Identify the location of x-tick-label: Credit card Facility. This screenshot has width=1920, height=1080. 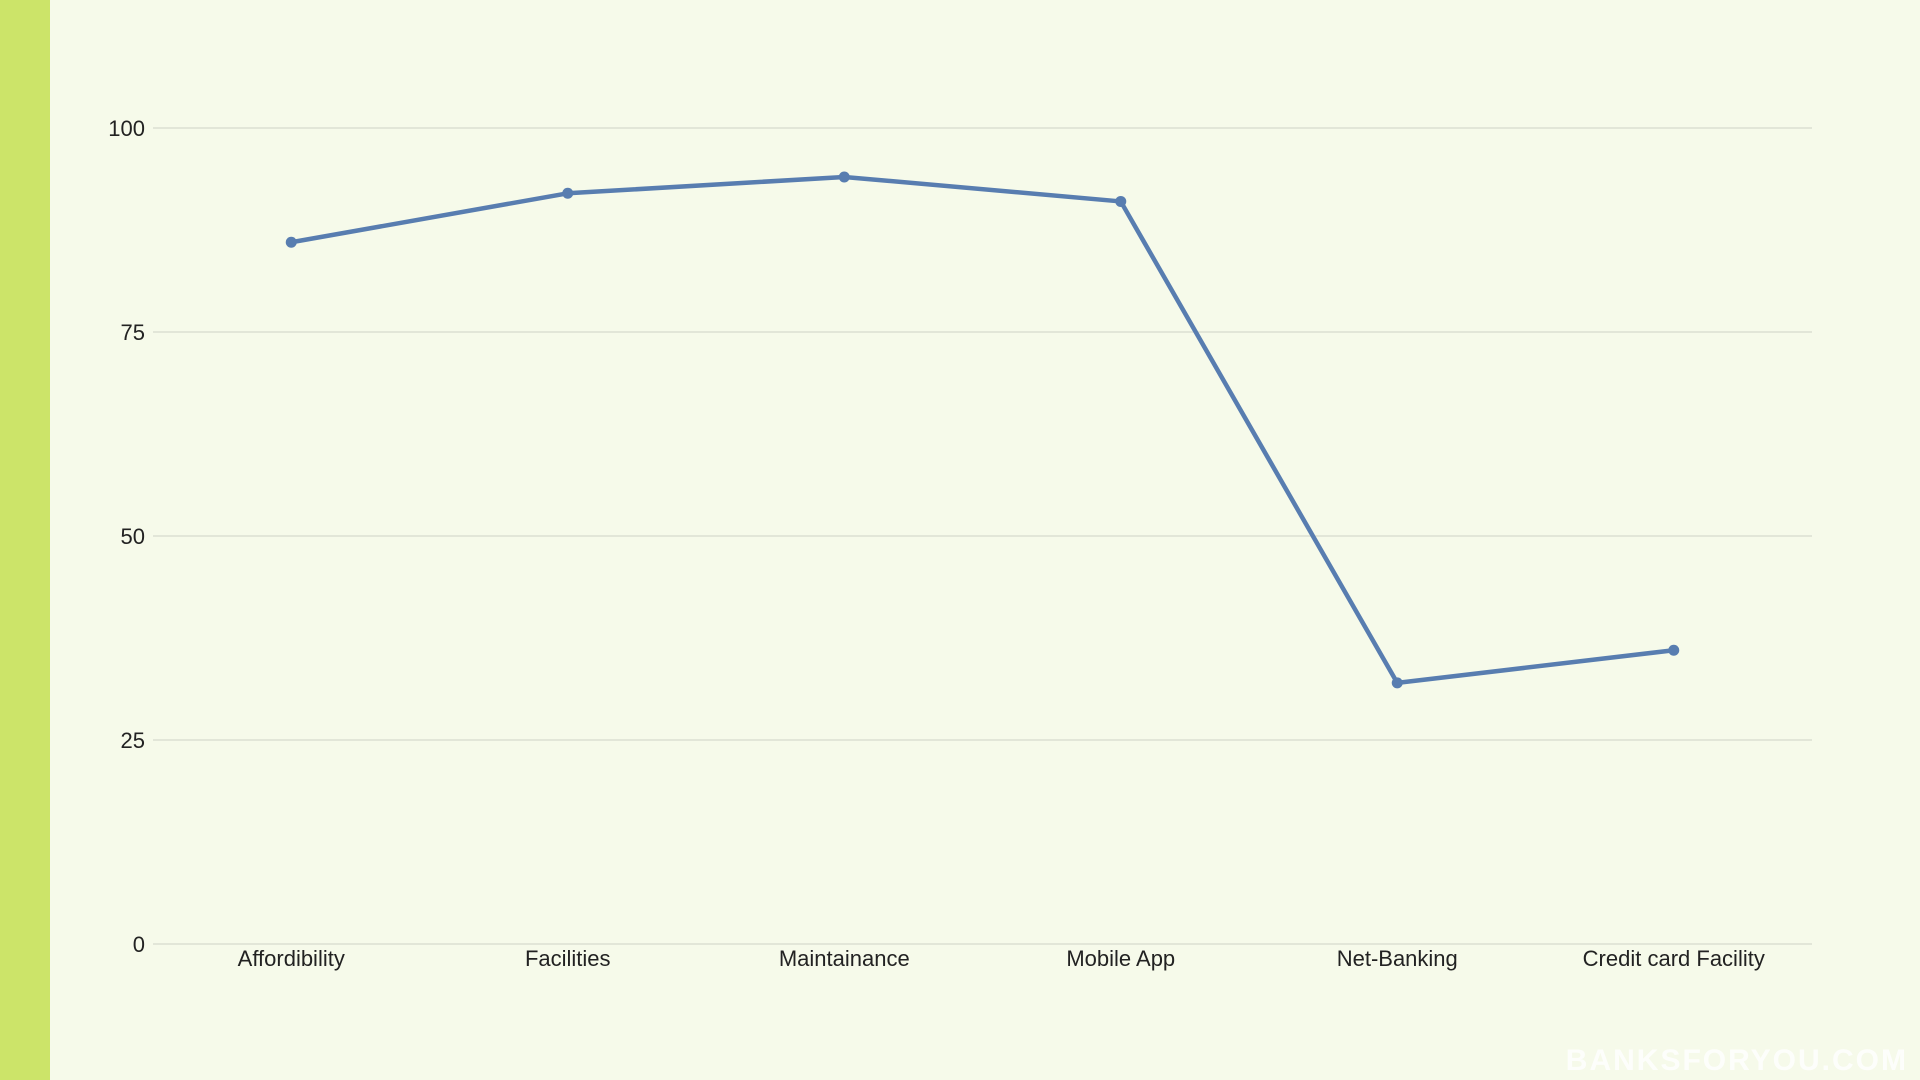
(1674, 958).